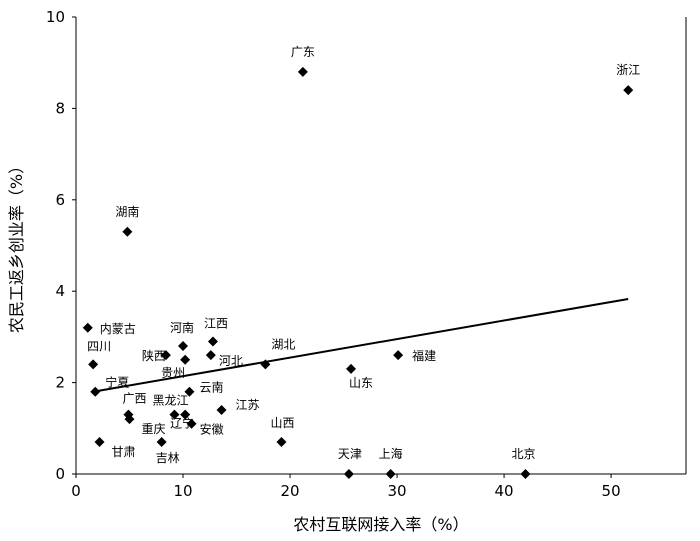  Describe the element at coordinates (282, 423) in the screenshot. I see `data-point-label: 山西` at that location.